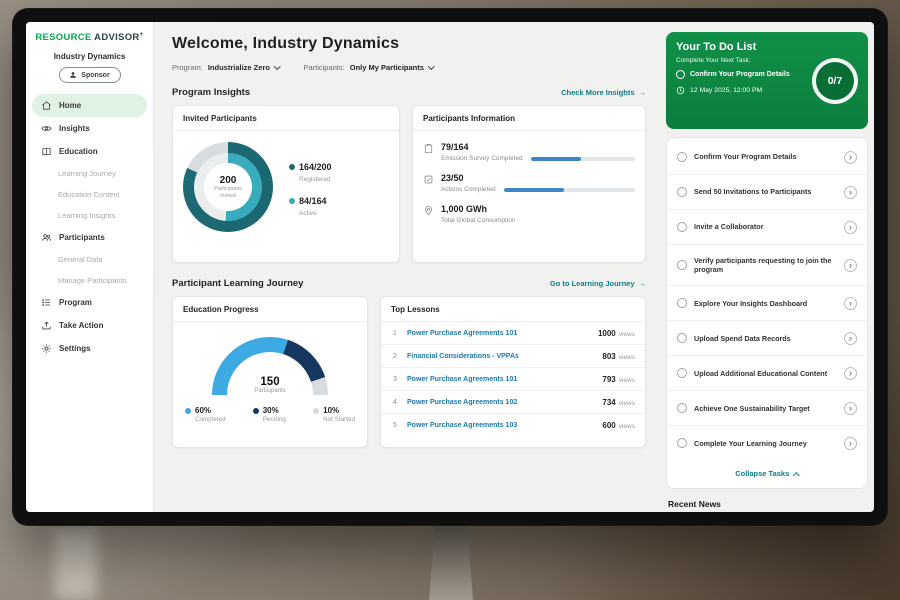 Image resolution: width=900 pixels, height=600 pixels. I want to click on task-label: Explore Your Insights Dashboard, so click(751, 303).